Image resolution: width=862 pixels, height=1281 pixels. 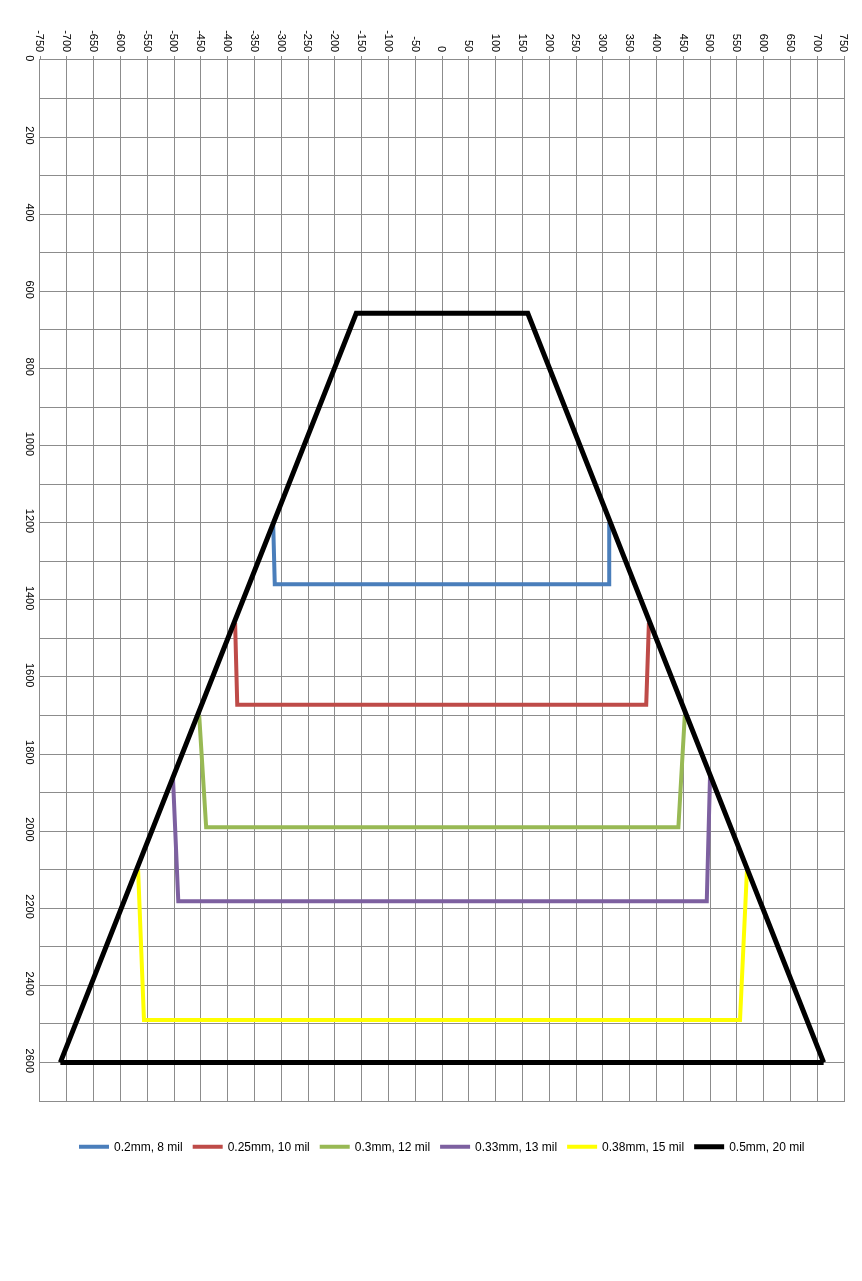 What do you see at coordinates (268, 1147) in the screenshot?
I see `legend-label: 0.25mm, 10 mil` at bounding box center [268, 1147].